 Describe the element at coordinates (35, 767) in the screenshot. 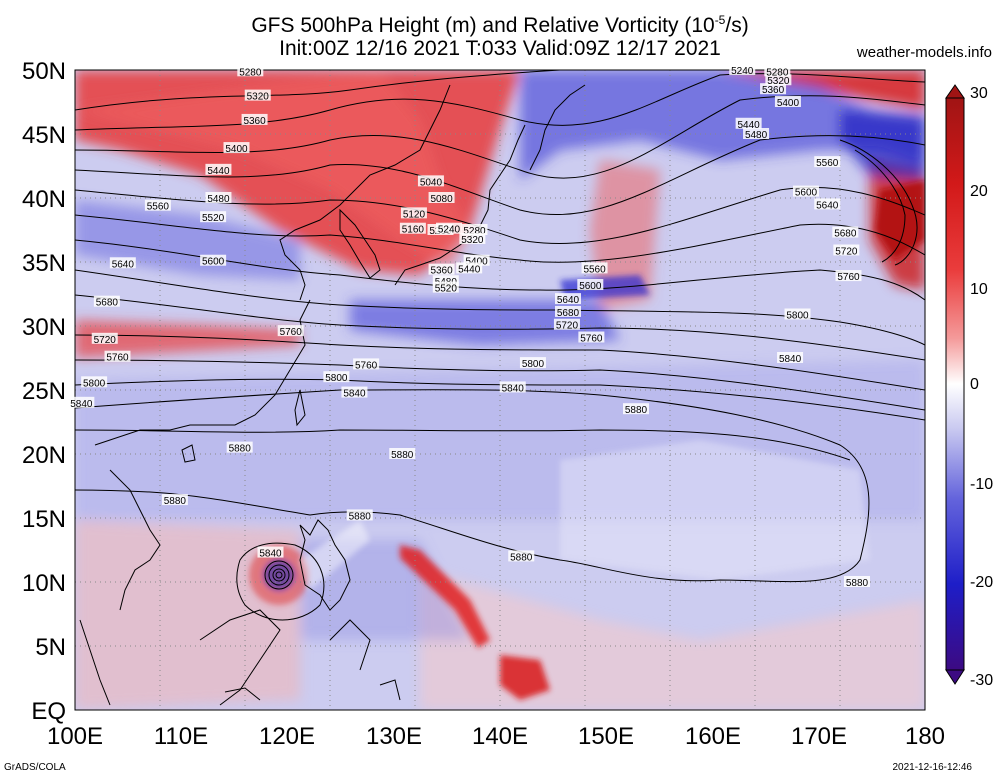

I see `footer-software: GrADS/COLA` at that location.